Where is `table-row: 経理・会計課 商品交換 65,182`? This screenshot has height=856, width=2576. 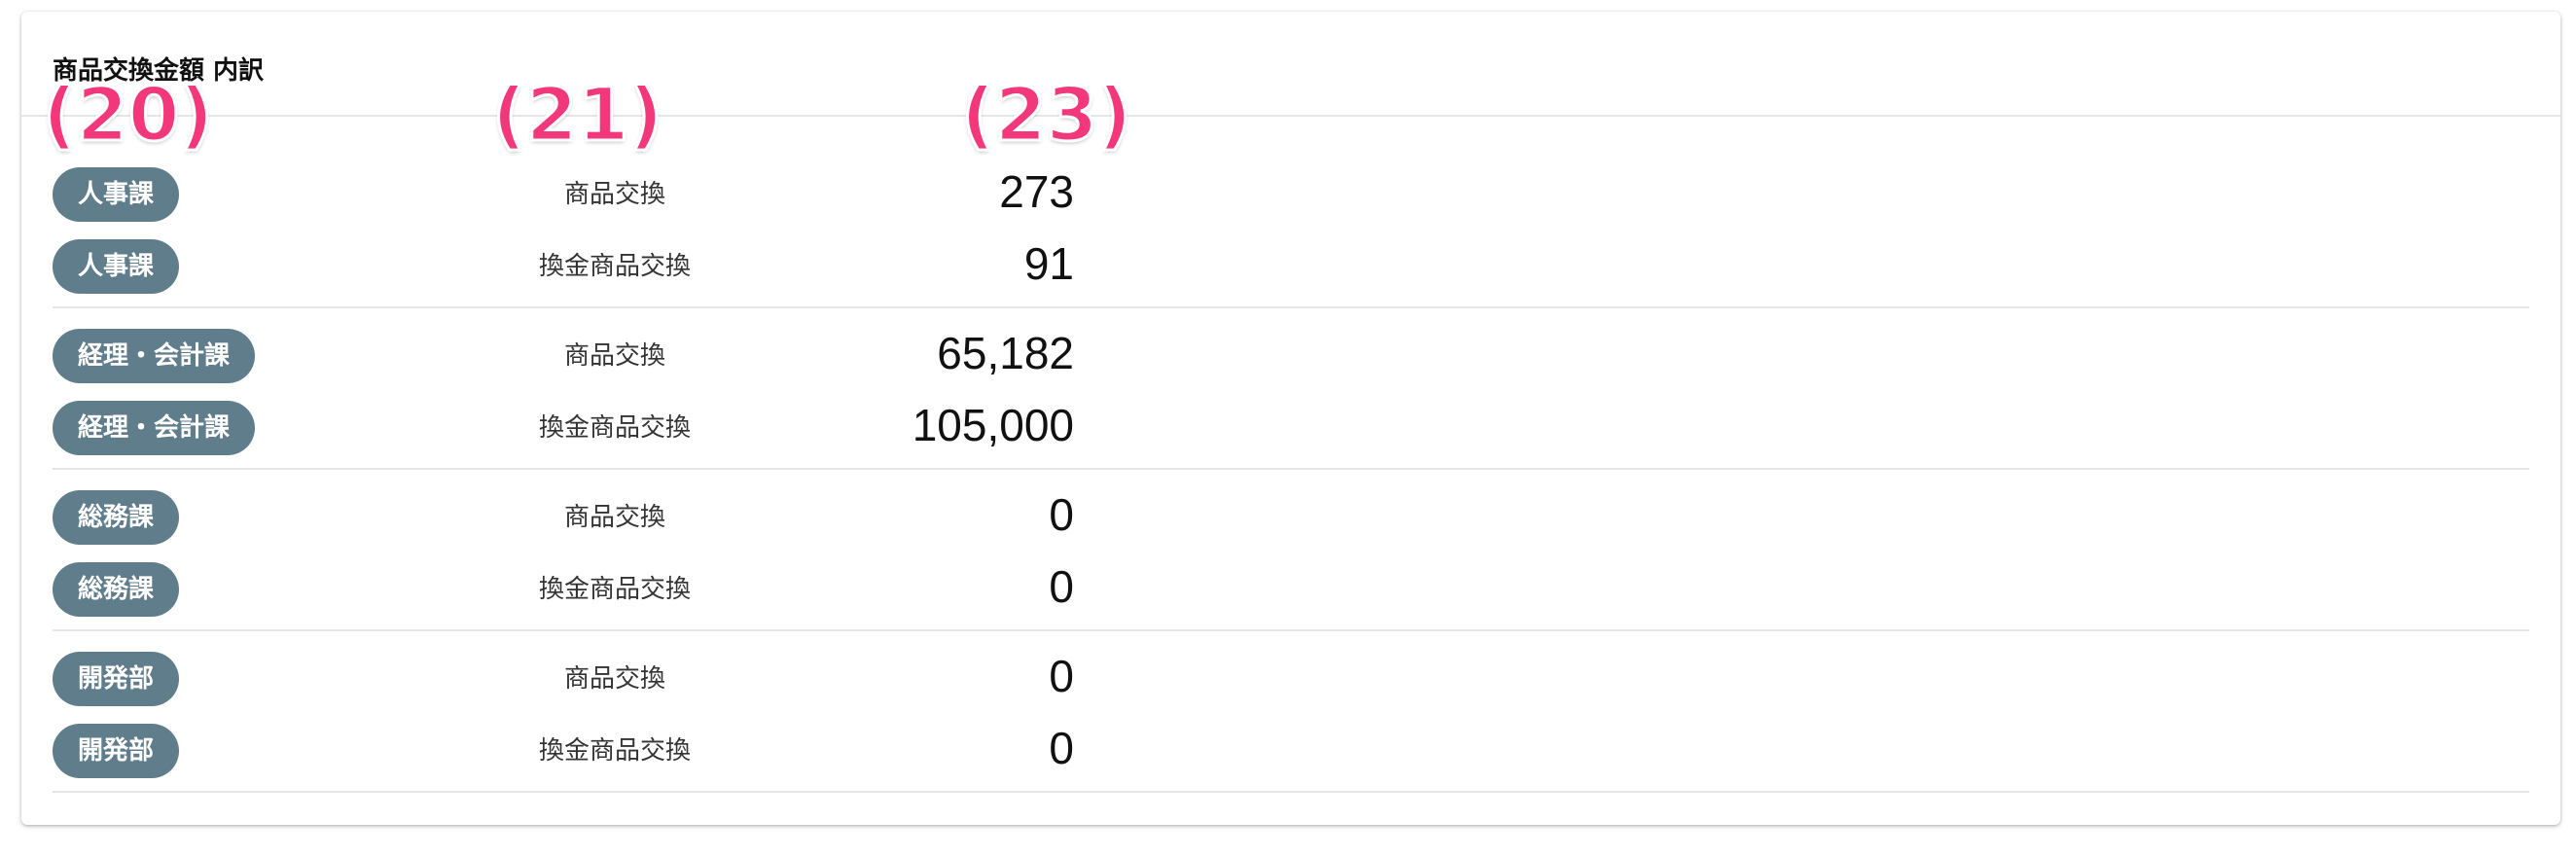 table-row: 経理・会計課 商品交換 65,182 is located at coordinates (1291, 352).